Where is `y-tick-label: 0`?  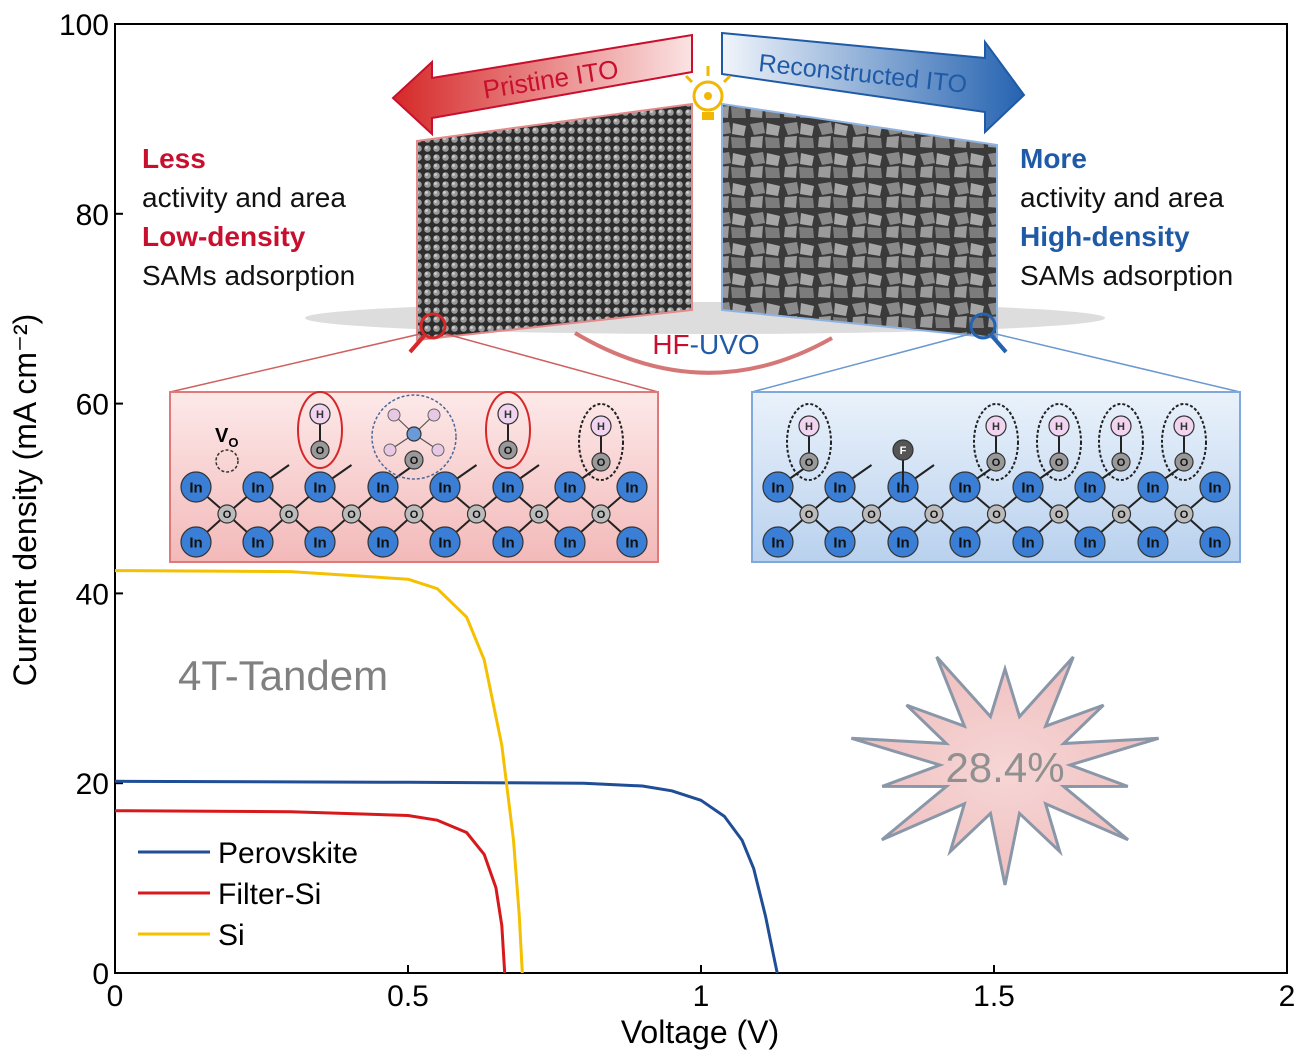
y-tick-label: 0 is located at coordinates (100, 974).